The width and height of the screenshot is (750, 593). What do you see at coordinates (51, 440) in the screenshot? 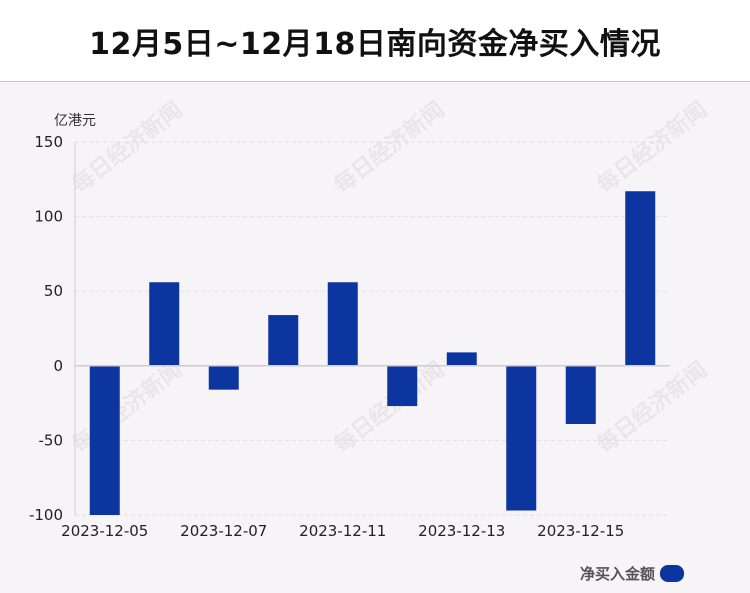
I see `y-tick-label: -50` at bounding box center [51, 440].